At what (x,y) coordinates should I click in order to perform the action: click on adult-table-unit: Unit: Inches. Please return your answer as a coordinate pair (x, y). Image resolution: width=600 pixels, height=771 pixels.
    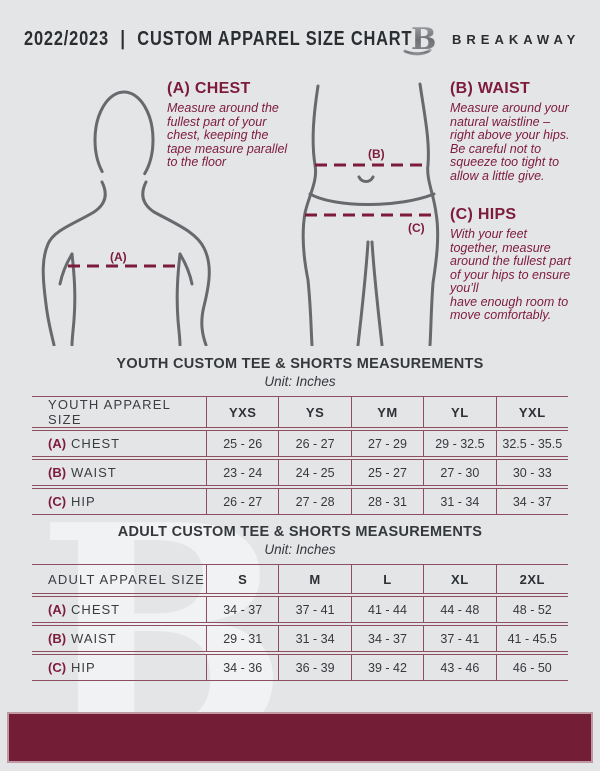
    Looking at the image, I should click on (300, 549).